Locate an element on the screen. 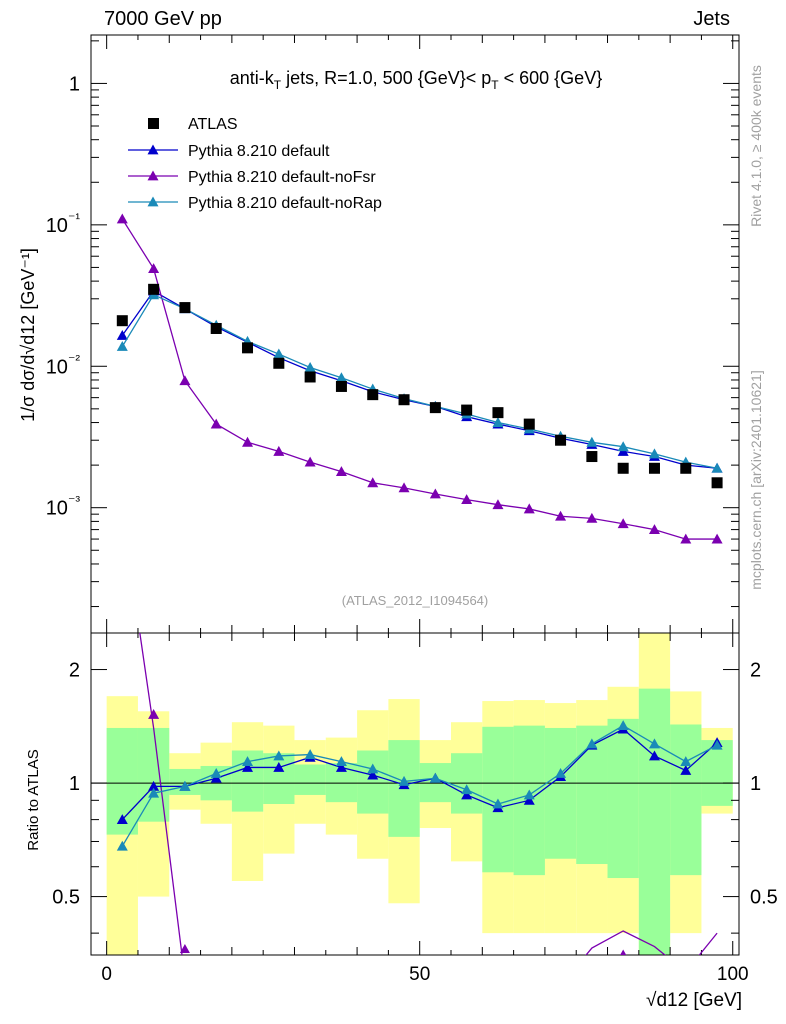  legend-label: ATLAS is located at coordinates (213, 124).